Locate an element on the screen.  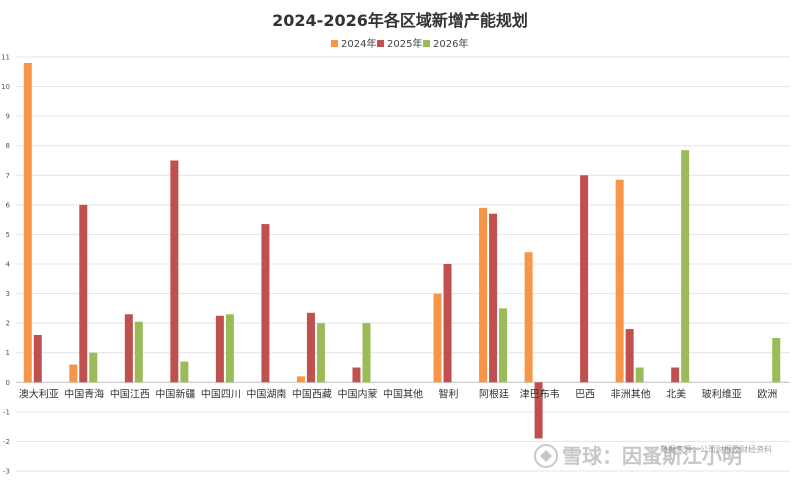
y-tick-label: 11 is located at coordinates (5, 58).